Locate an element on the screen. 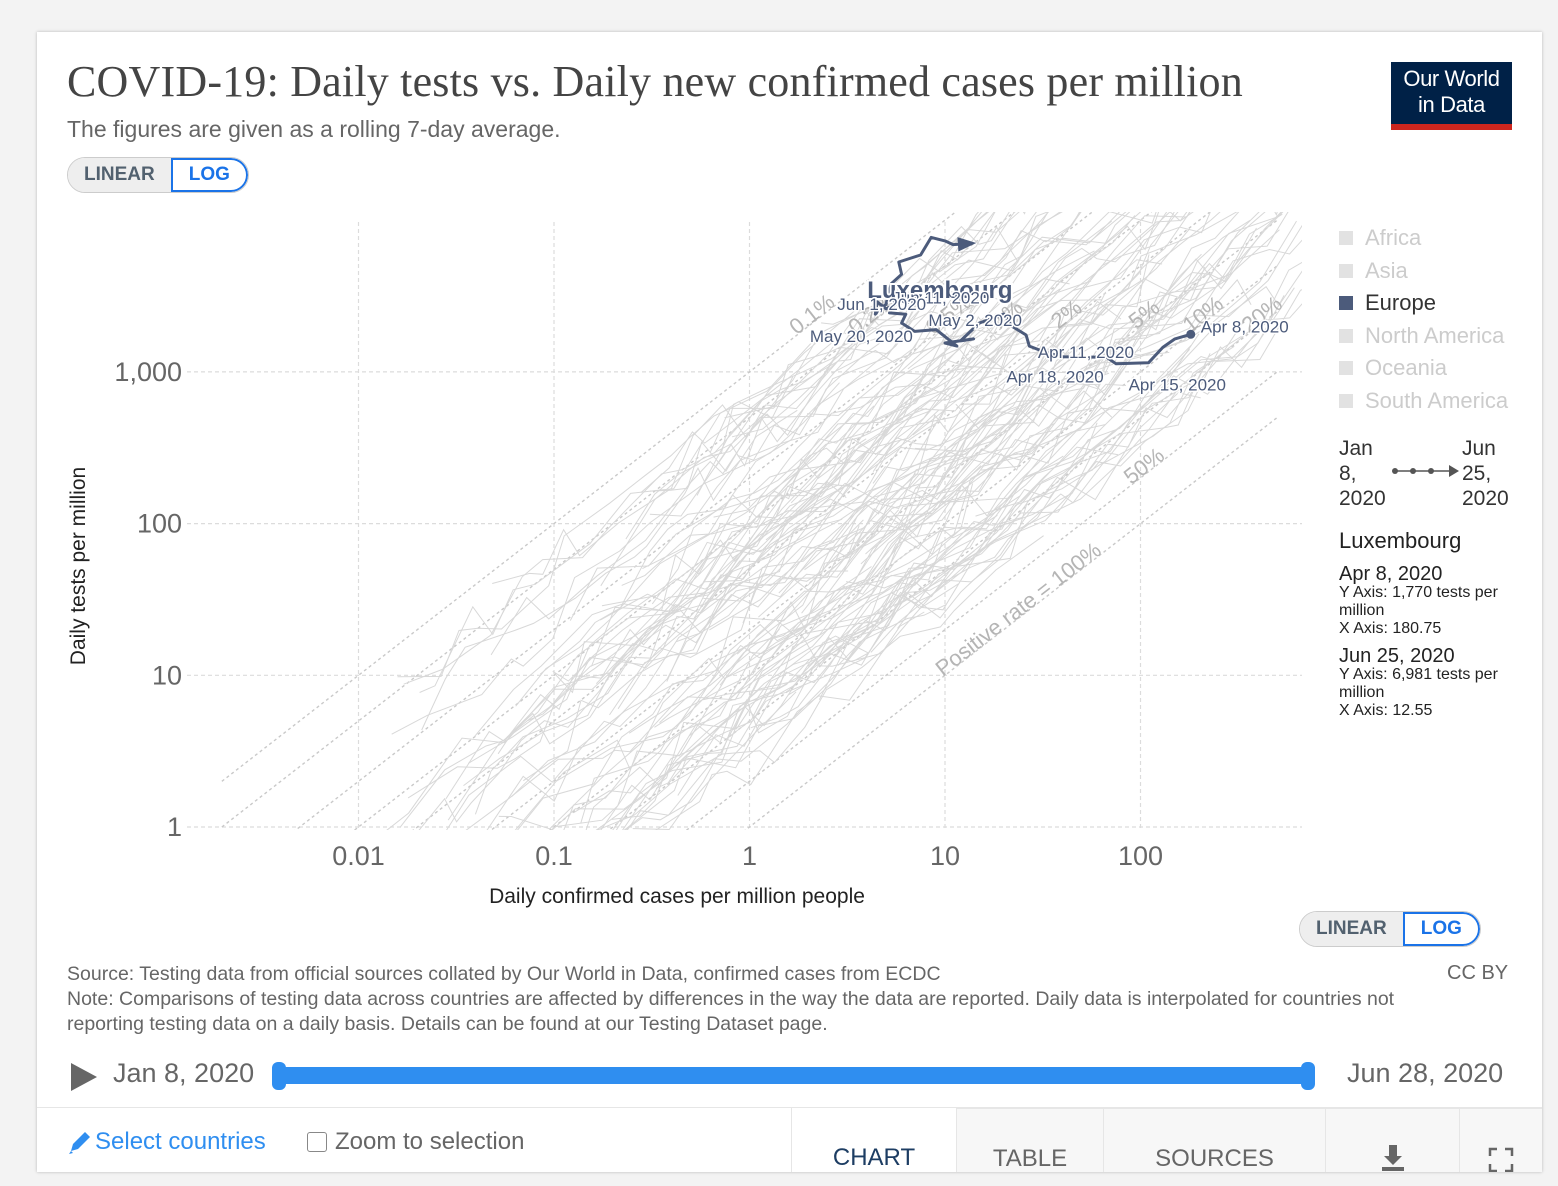  y-axis-scale-toggle: LINEAR LOG is located at coordinates (158, 175).